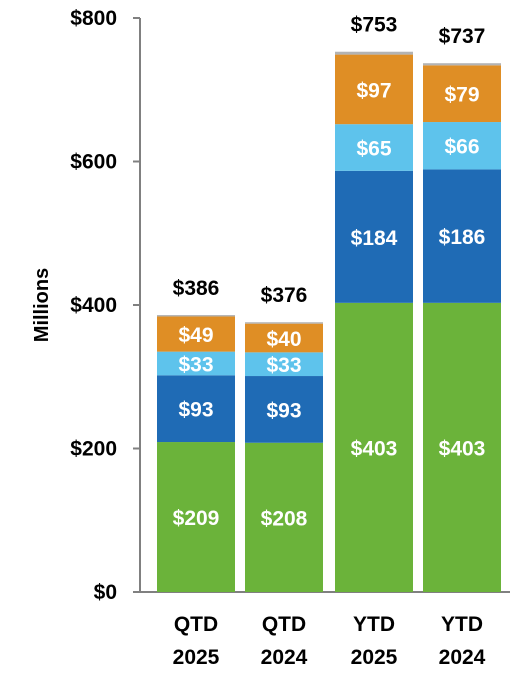 This screenshot has width=526, height=690. I want to click on y-axis: $0 $200 $400 $600 $800, so click(105, 305).